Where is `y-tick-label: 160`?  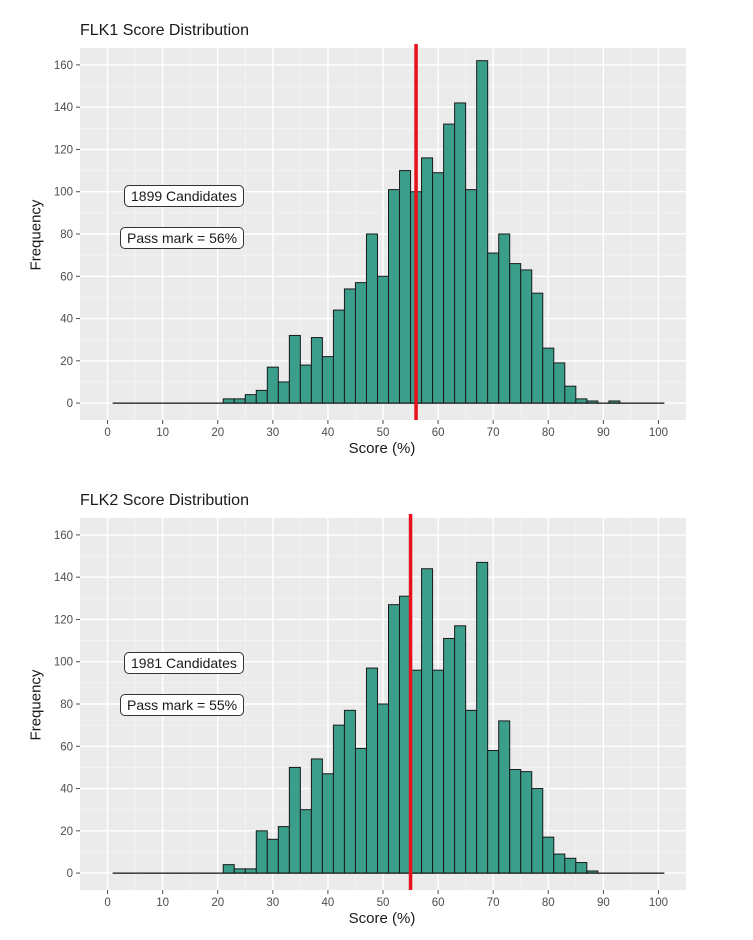
y-tick-label: 160 is located at coordinates (63, 66).